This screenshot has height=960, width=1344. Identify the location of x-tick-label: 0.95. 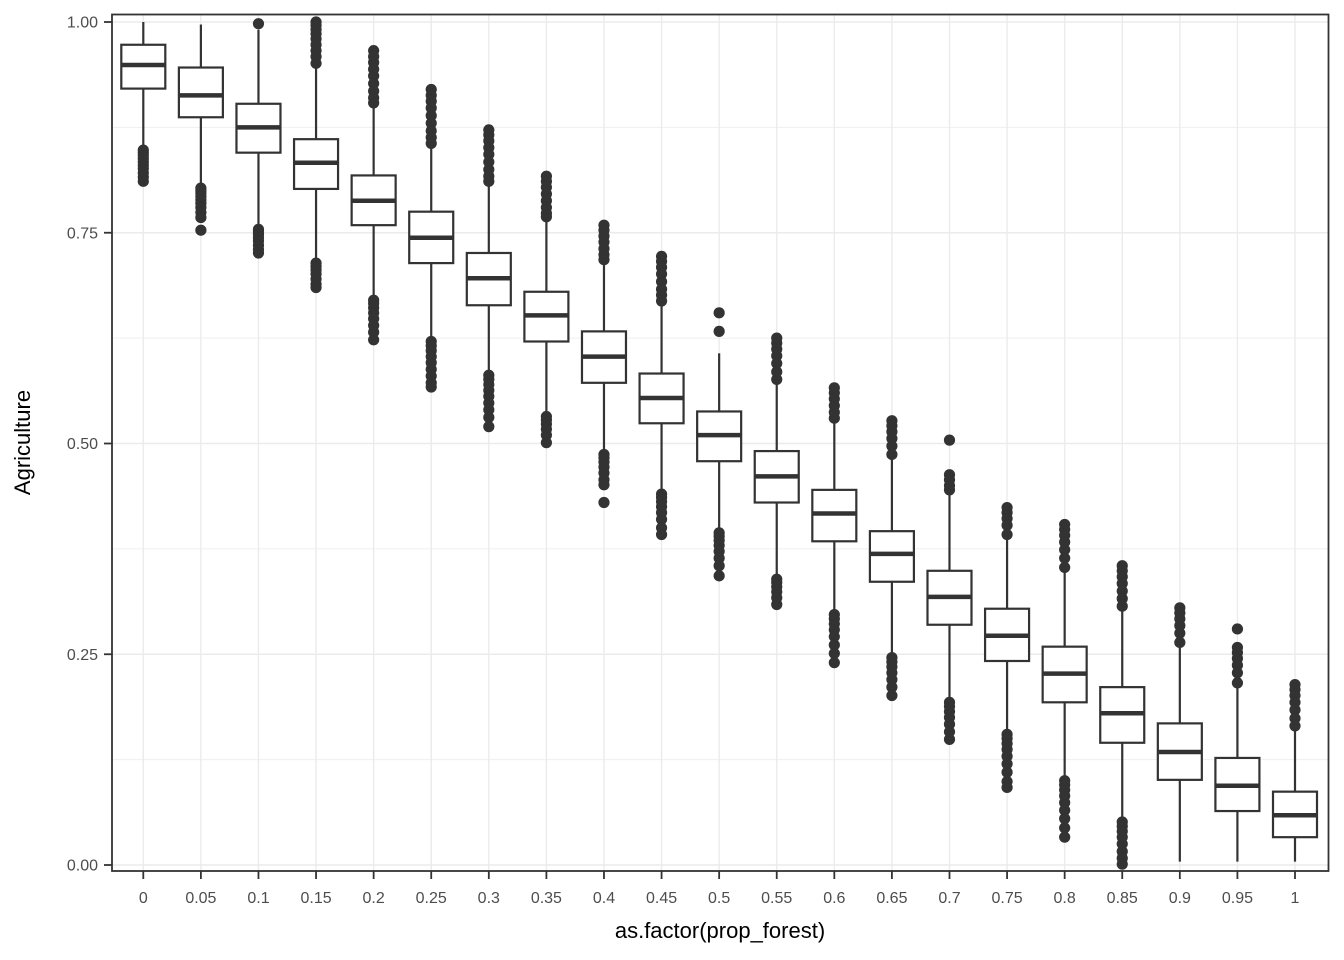
(1237, 898).